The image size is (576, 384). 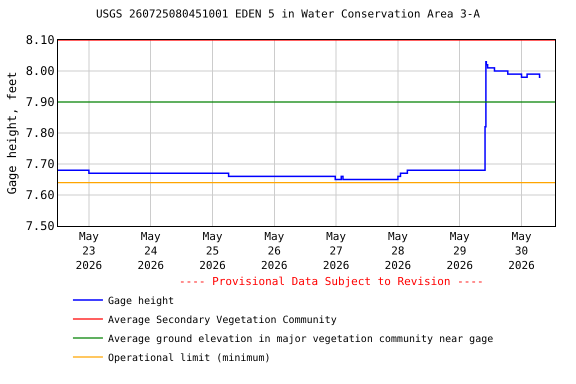 I want to click on y-tick-label: 7.60, so click(x=40, y=195).